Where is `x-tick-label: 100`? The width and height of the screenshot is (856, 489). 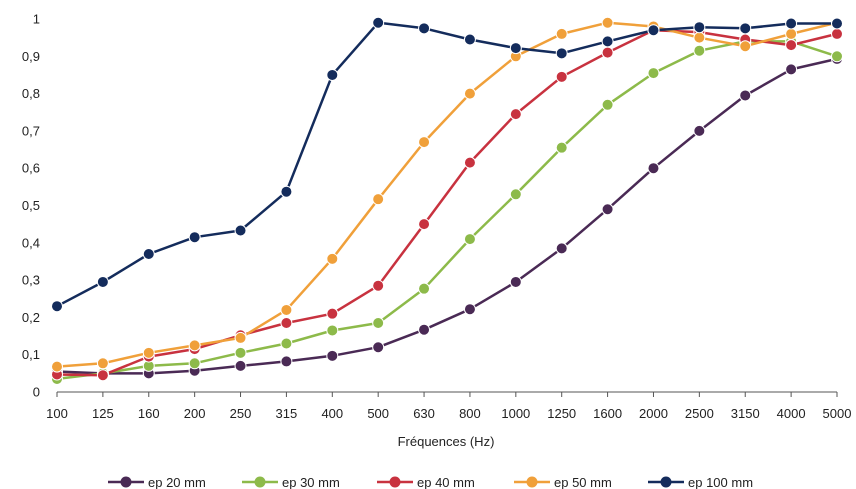
x-tick-label: 100 is located at coordinates (57, 413).